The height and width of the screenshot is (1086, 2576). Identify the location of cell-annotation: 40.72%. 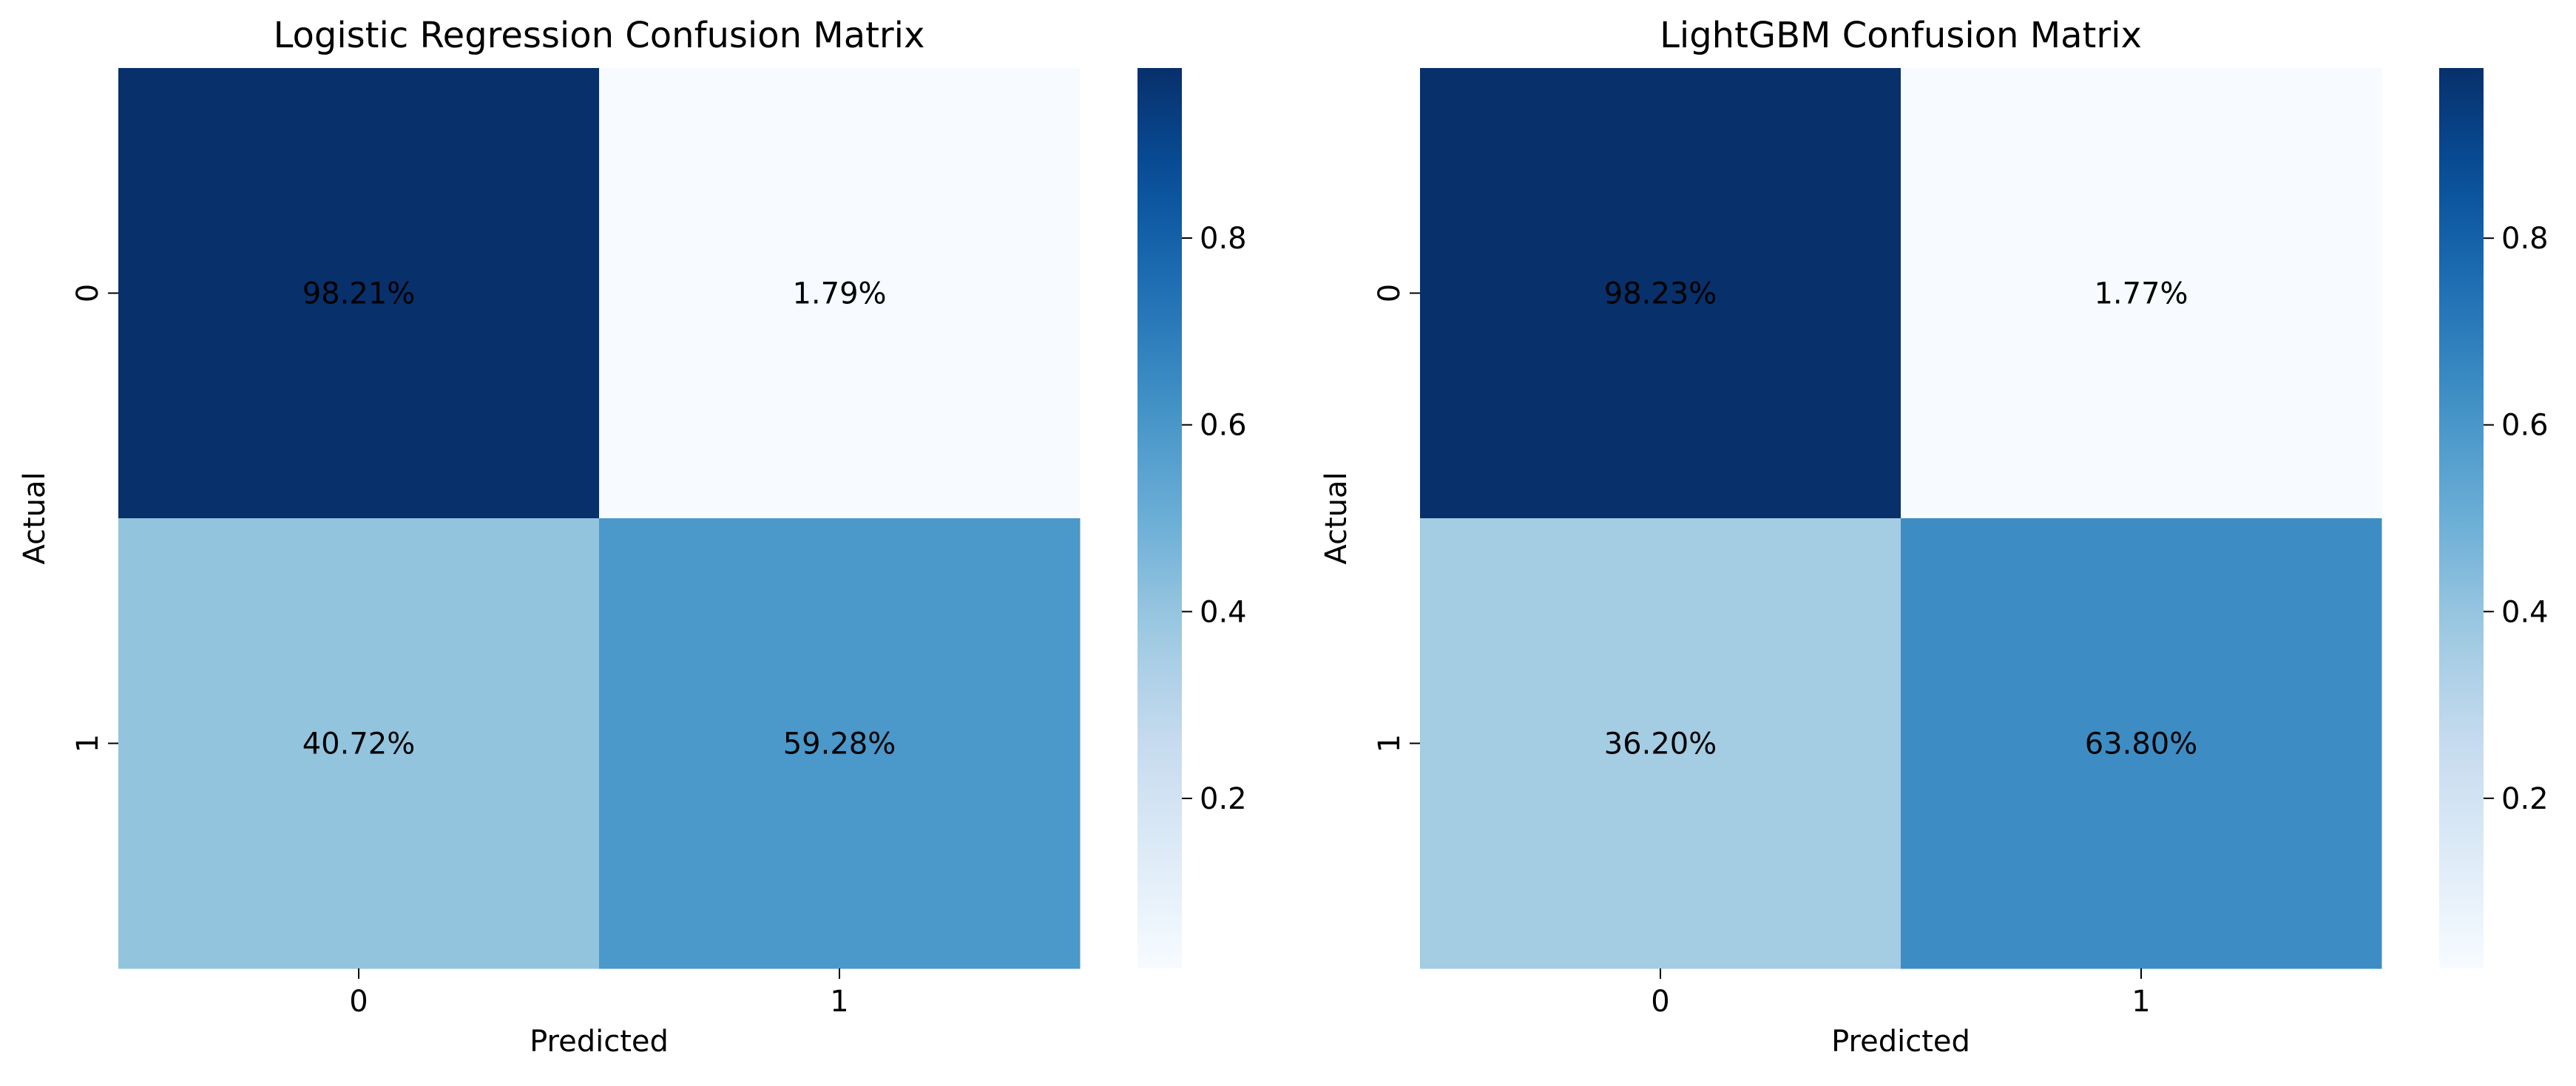
(359, 744).